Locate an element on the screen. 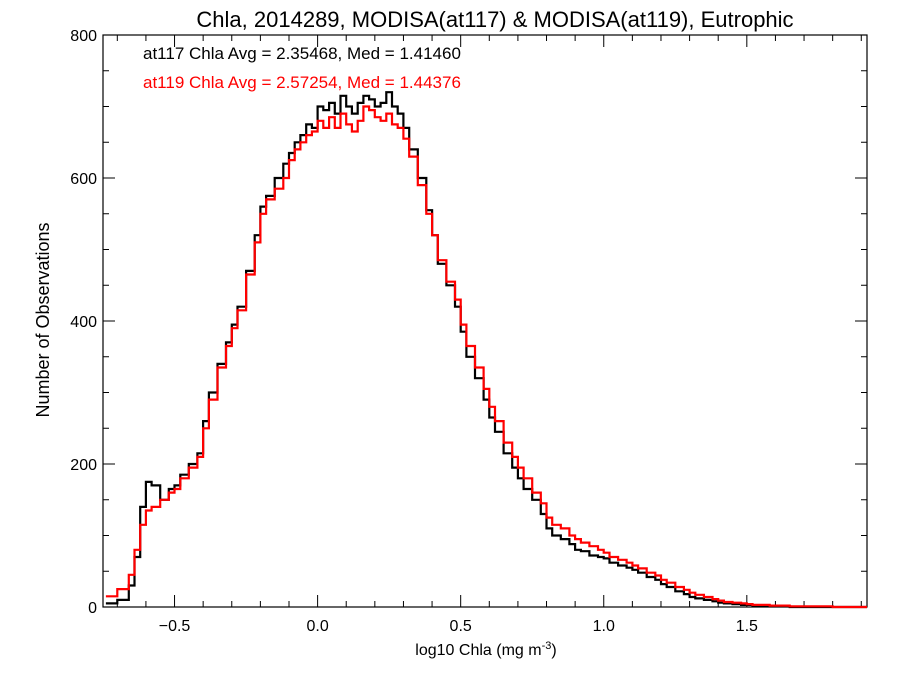 The image size is (900, 680). x-axis-label: log10 Chla (mg m-3) is located at coordinates (485, 649).